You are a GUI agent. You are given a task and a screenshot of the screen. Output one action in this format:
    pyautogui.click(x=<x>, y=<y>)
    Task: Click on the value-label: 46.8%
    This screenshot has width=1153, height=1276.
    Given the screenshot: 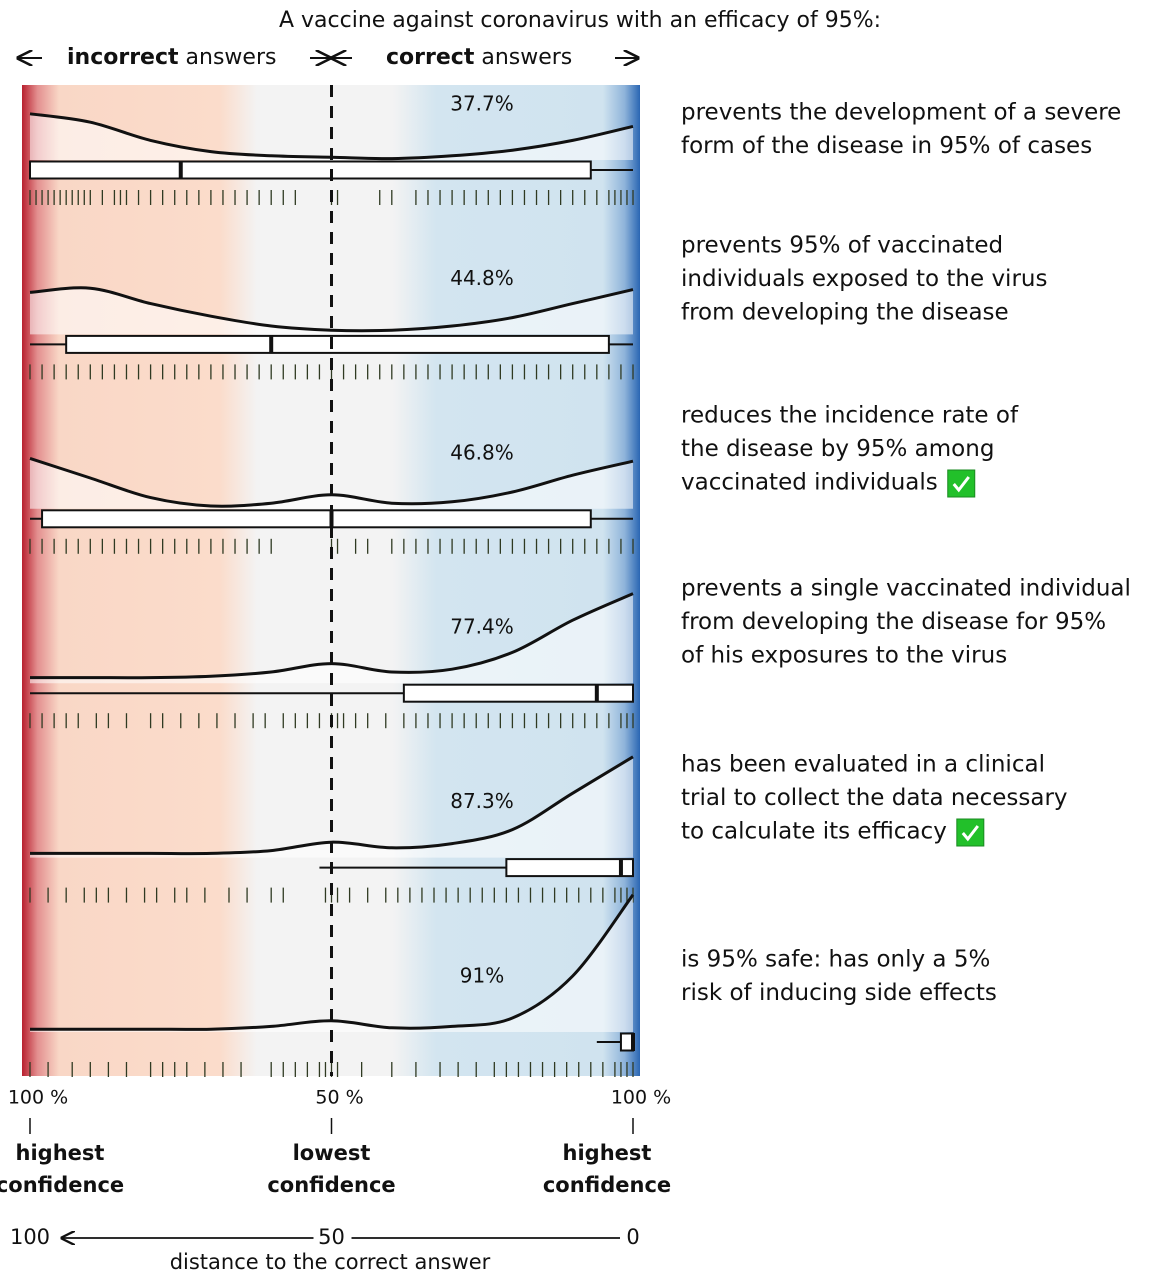 What is the action you would take?
    pyautogui.click(x=482, y=452)
    